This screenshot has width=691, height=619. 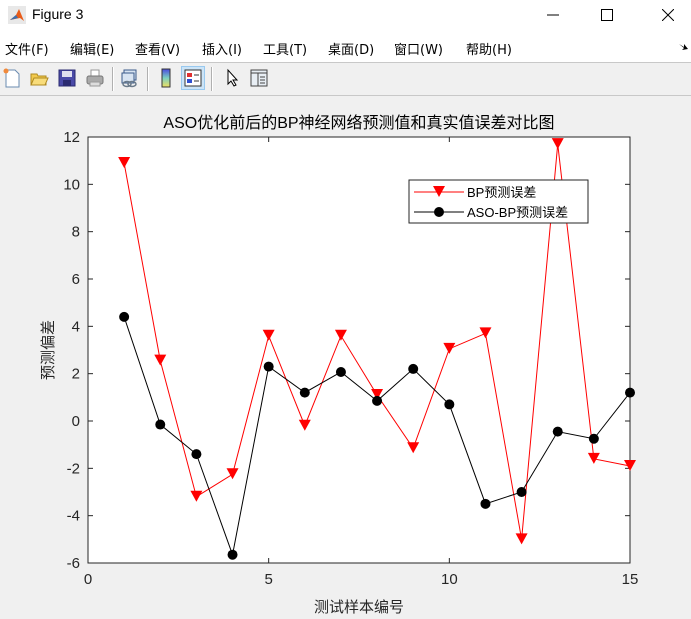 I want to click on save-disk-icon, so click(x=67, y=78).